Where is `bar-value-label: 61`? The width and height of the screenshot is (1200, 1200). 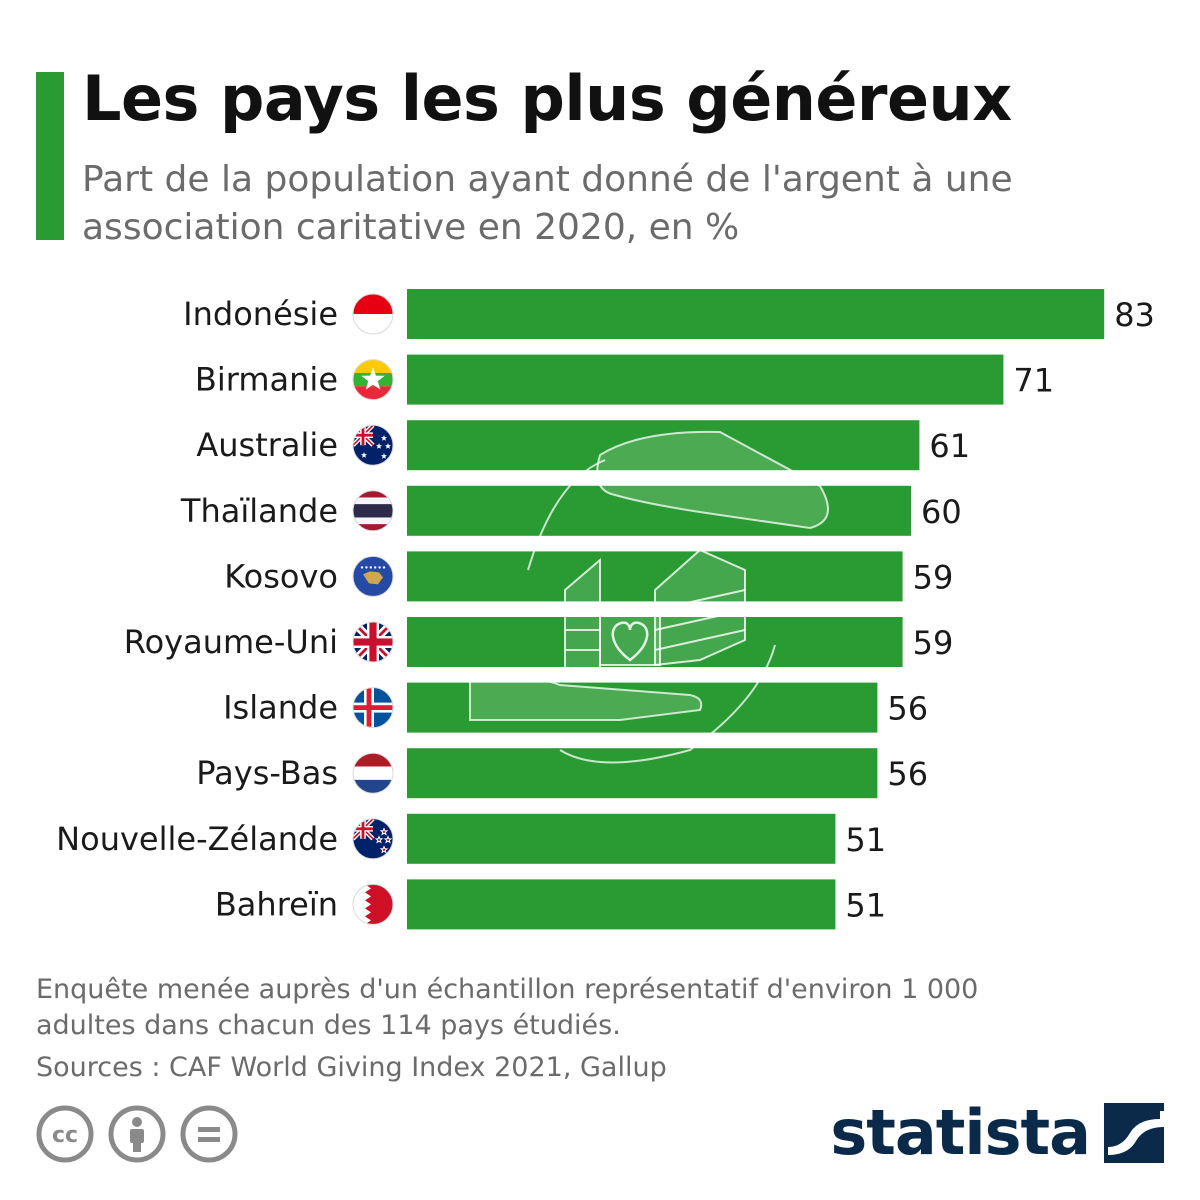
bar-value-label: 61 is located at coordinates (949, 446).